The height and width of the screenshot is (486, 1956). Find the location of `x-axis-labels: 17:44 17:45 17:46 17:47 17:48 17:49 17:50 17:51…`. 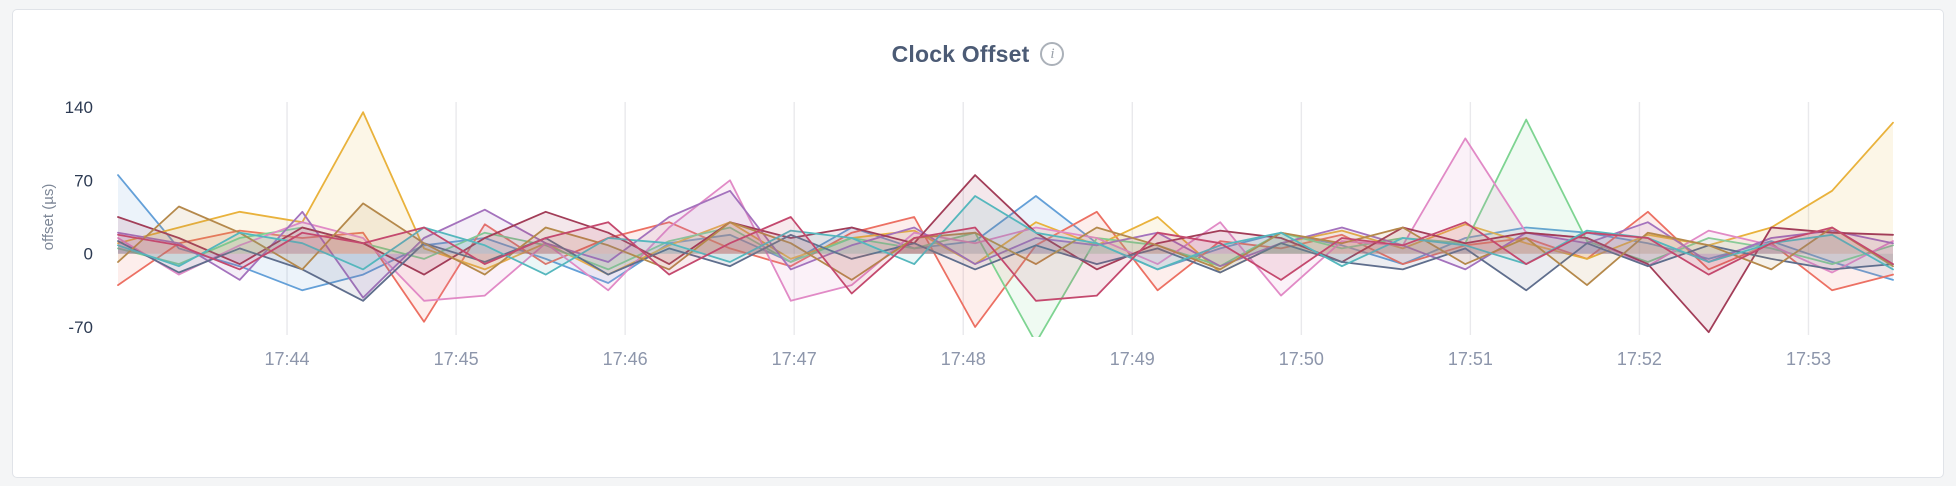

x-axis-labels: 17:44 17:45 17:46 17:47 17:48 17:49 17:50 17:51… is located at coordinates (1048, 359).